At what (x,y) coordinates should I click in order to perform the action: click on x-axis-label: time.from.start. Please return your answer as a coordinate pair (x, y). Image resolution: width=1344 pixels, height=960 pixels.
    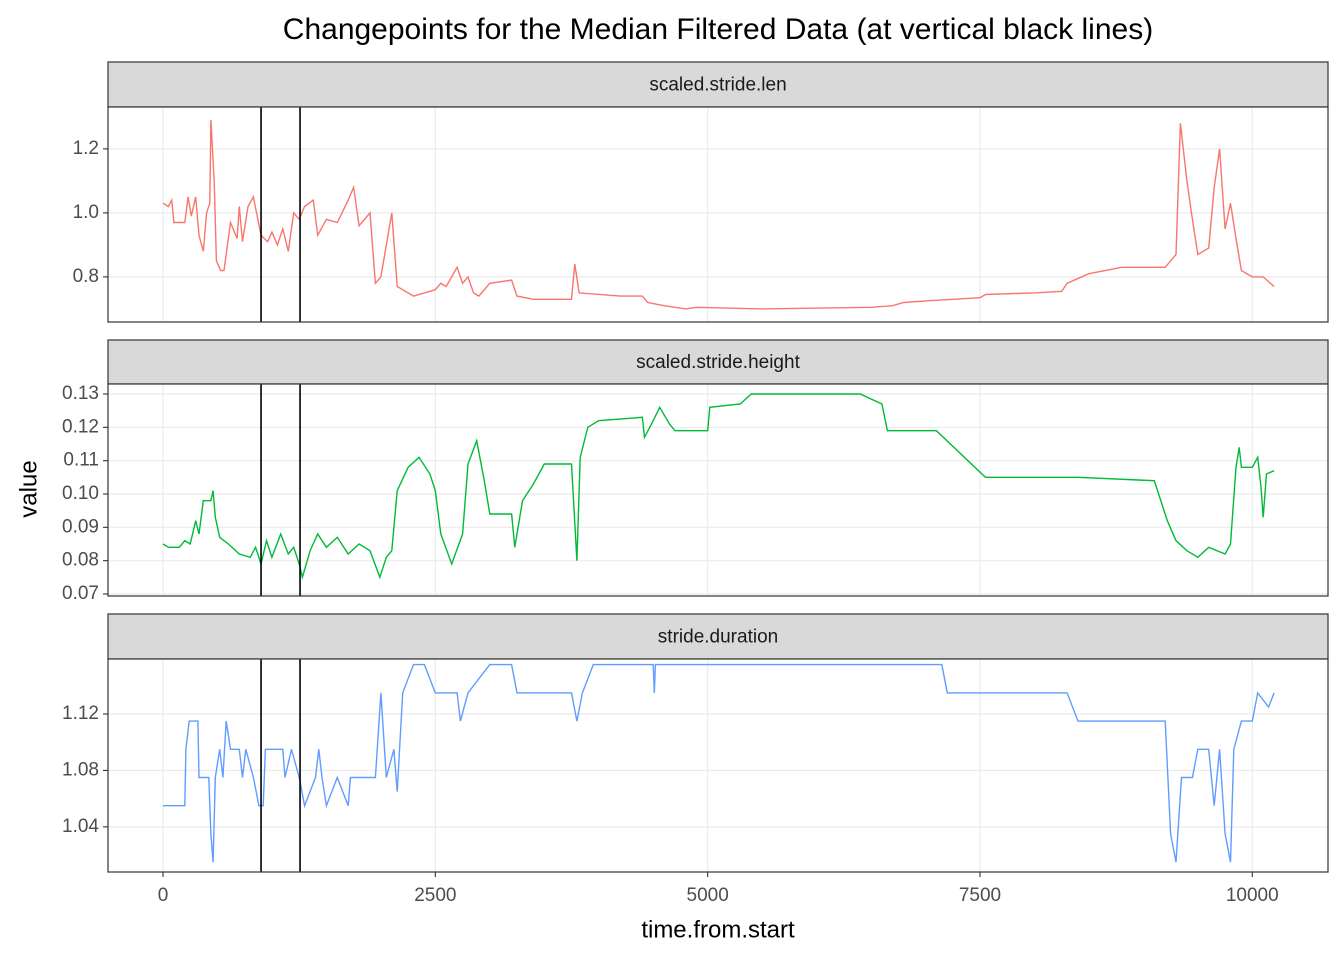
    Looking at the image, I should click on (718, 929).